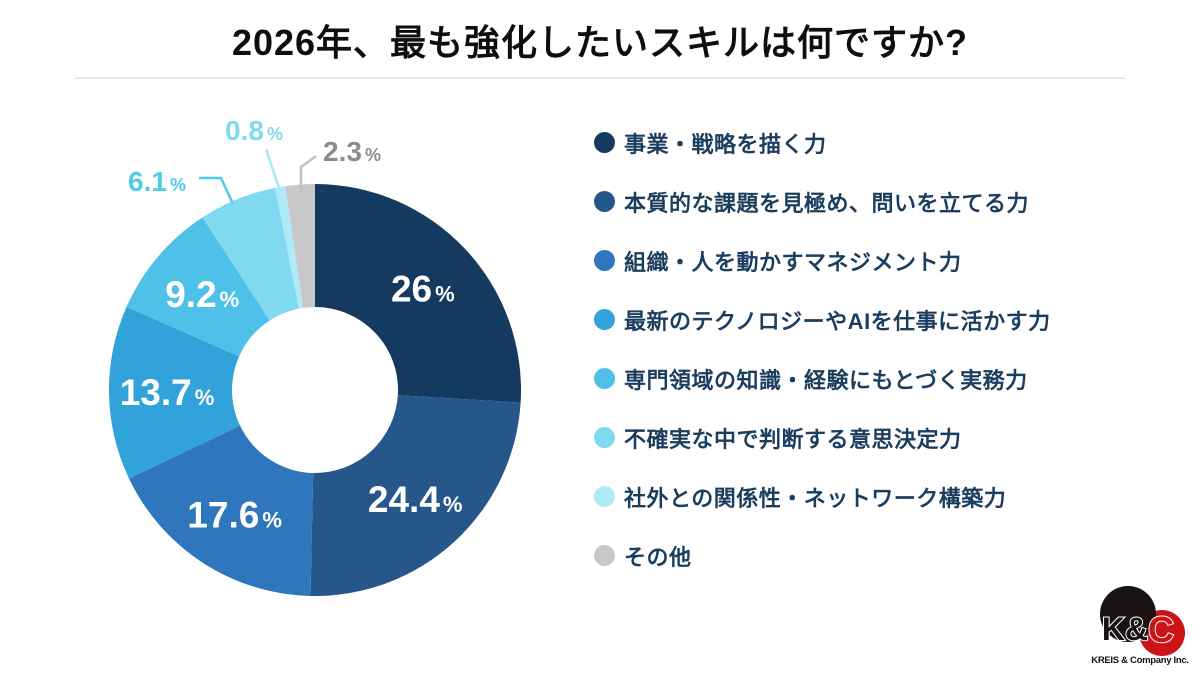 The image size is (1200, 689). What do you see at coordinates (658, 557) in the screenshot?
I see `legend-item-label: その他` at bounding box center [658, 557].